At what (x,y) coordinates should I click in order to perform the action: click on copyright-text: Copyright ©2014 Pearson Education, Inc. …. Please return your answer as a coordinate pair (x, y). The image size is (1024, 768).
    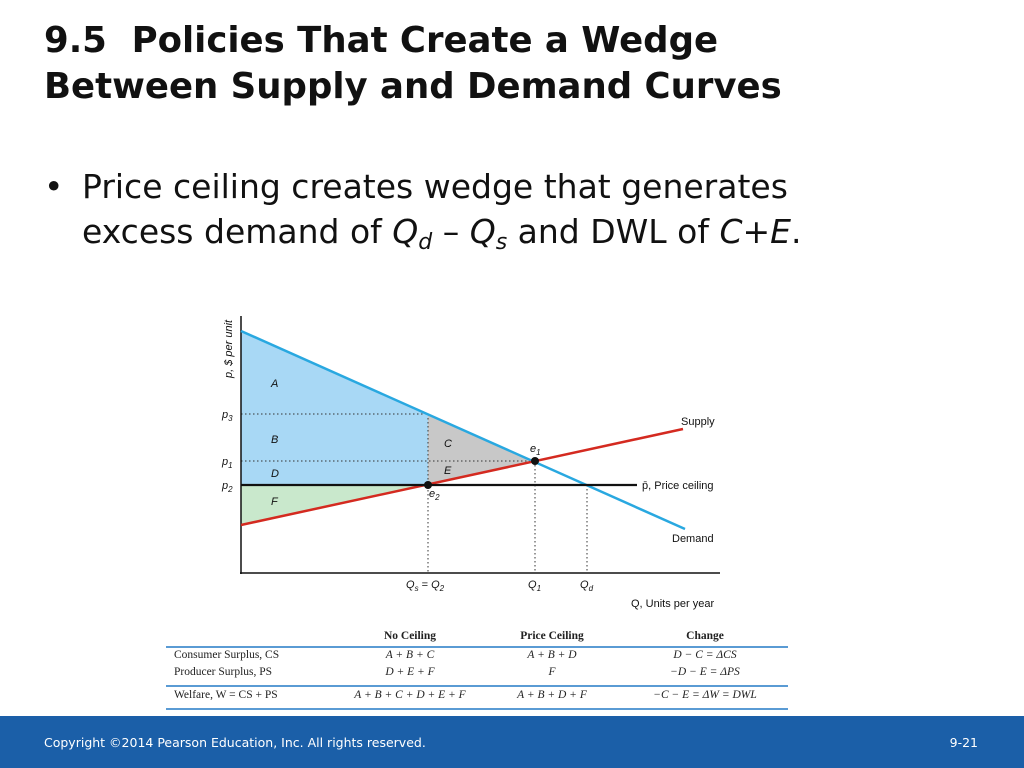
    Looking at the image, I should click on (235, 742).